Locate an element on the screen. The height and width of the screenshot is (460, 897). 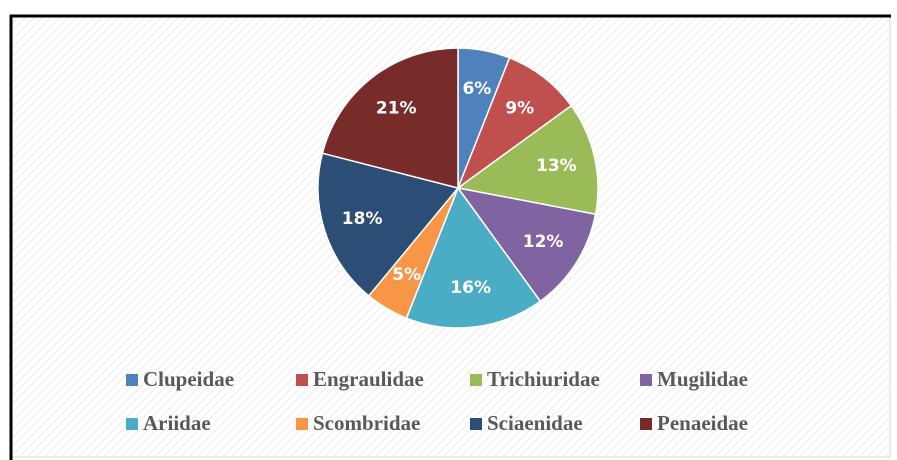
legend-label: Mugilidae is located at coordinates (702, 379).